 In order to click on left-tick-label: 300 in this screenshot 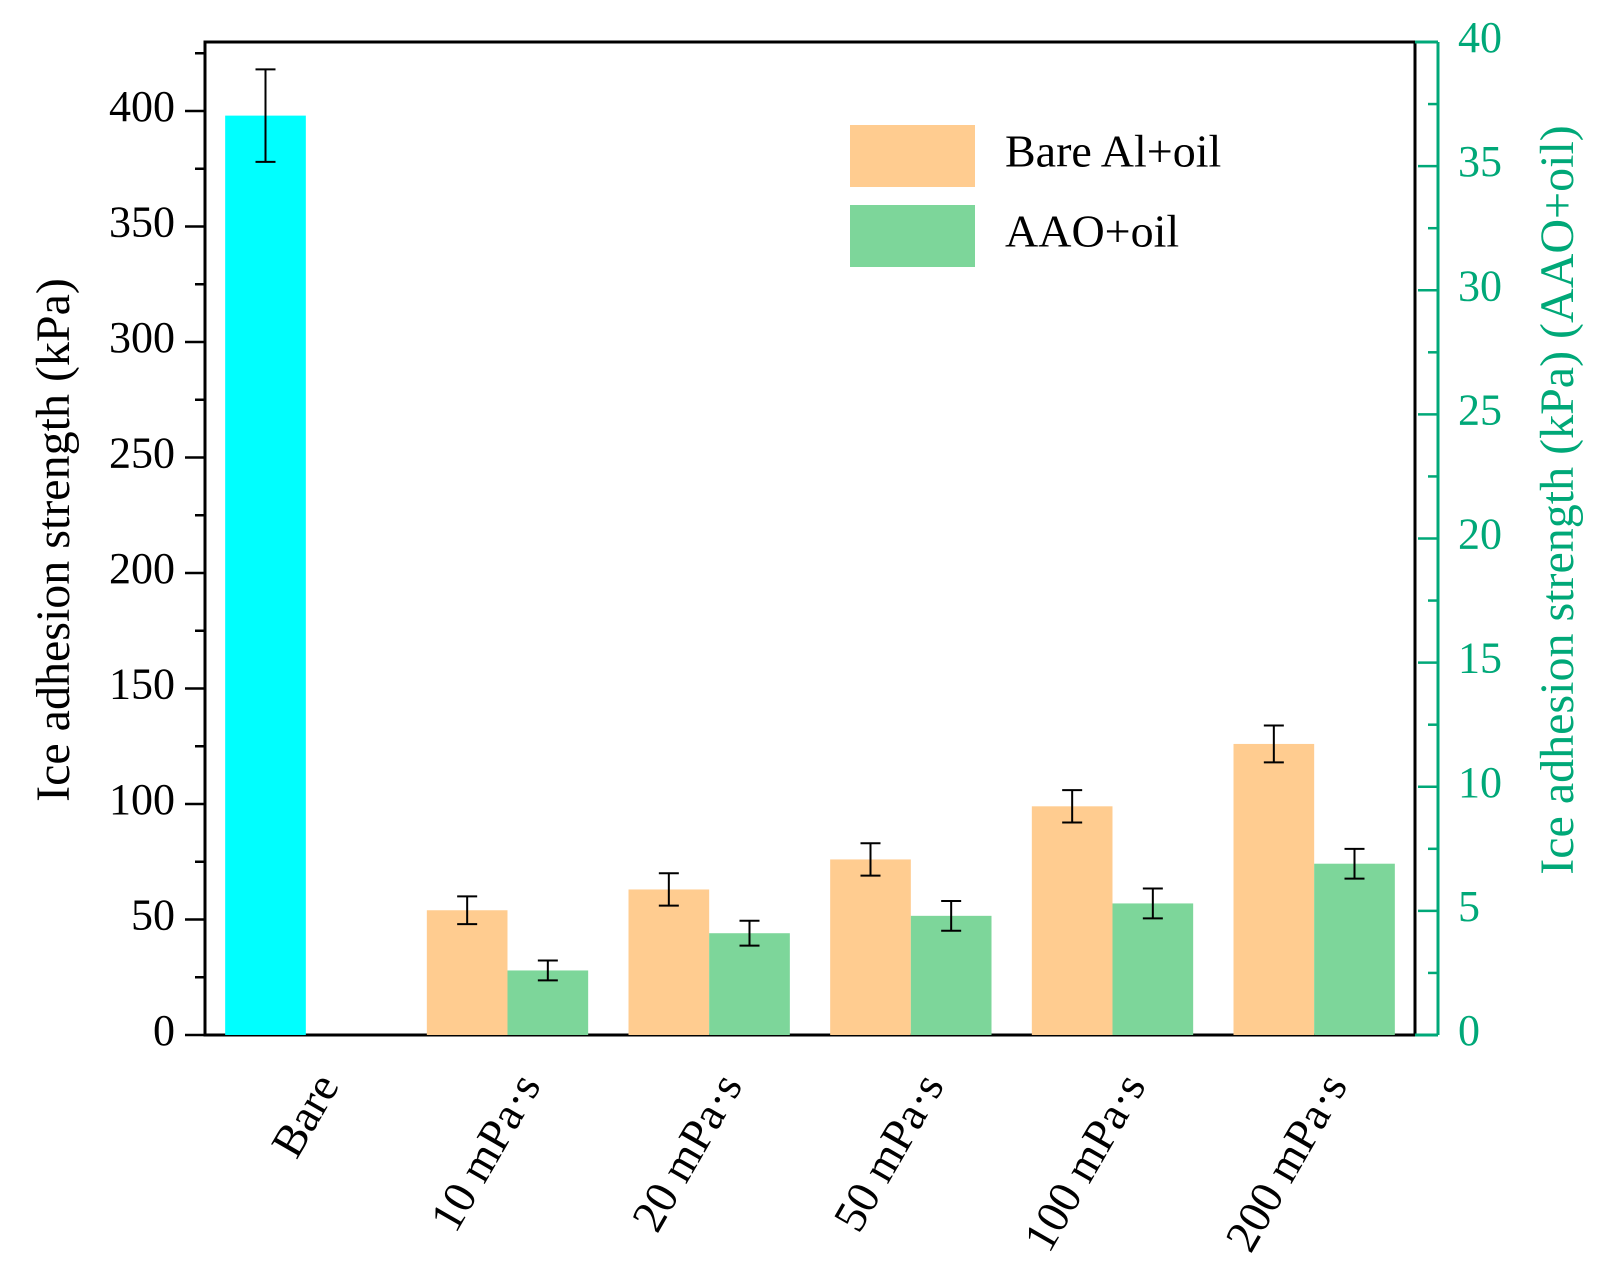, I will do `click(142, 337)`.